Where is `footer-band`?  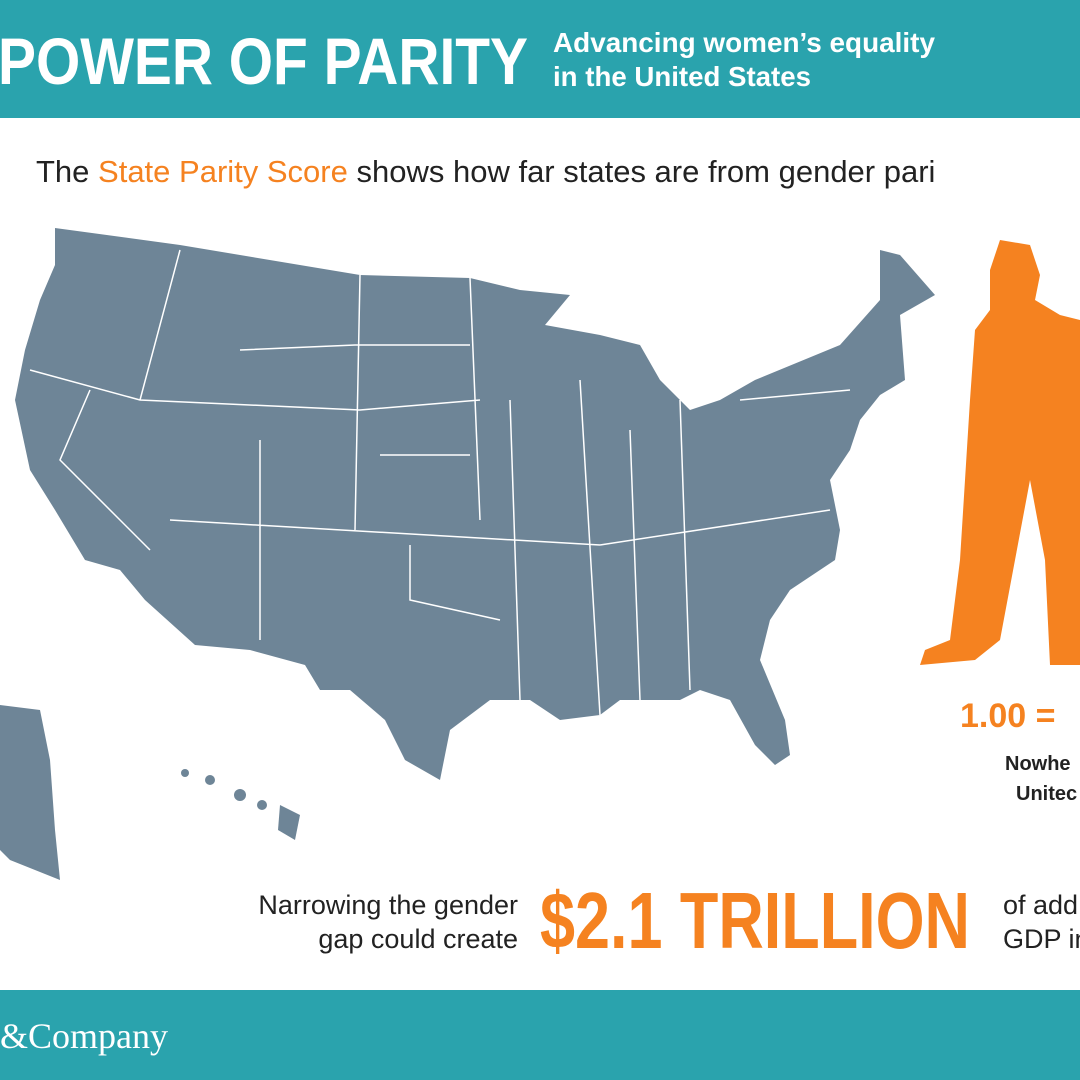 footer-band is located at coordinates (540, 1035).